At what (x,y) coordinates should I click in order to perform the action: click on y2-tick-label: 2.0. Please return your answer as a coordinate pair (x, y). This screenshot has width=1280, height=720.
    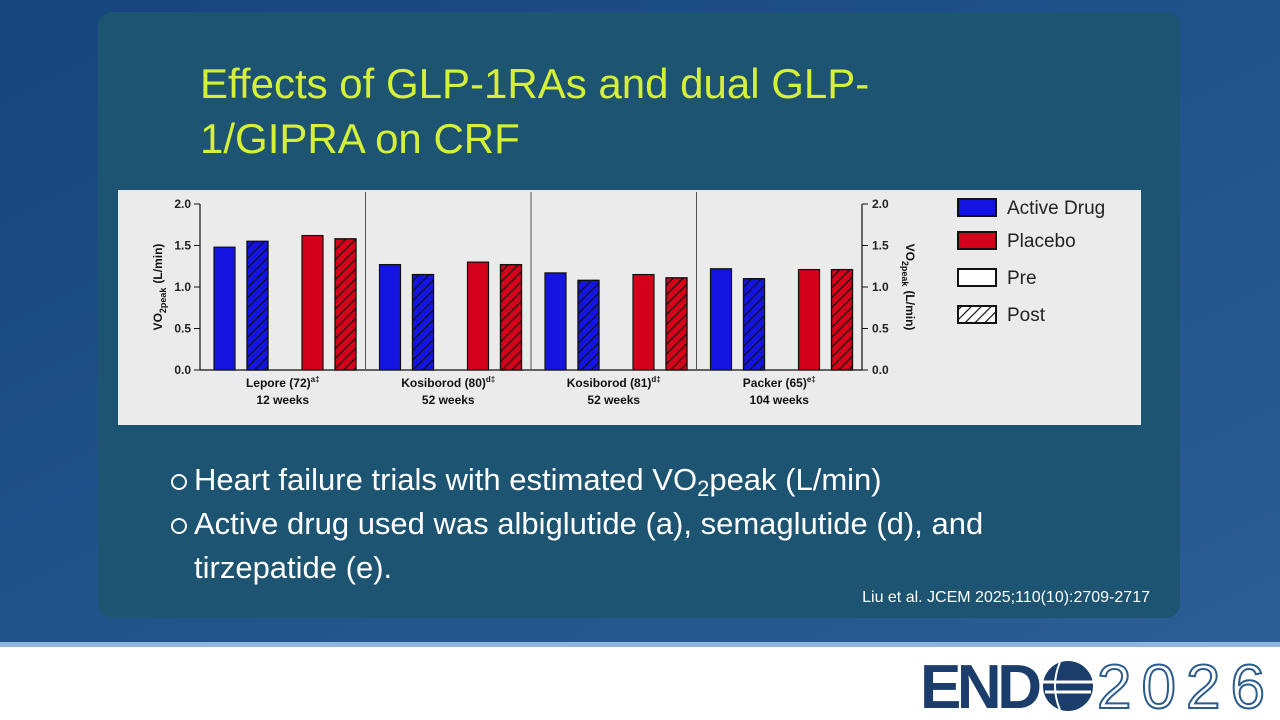
    Looking at the image, I should click on (880, 204).